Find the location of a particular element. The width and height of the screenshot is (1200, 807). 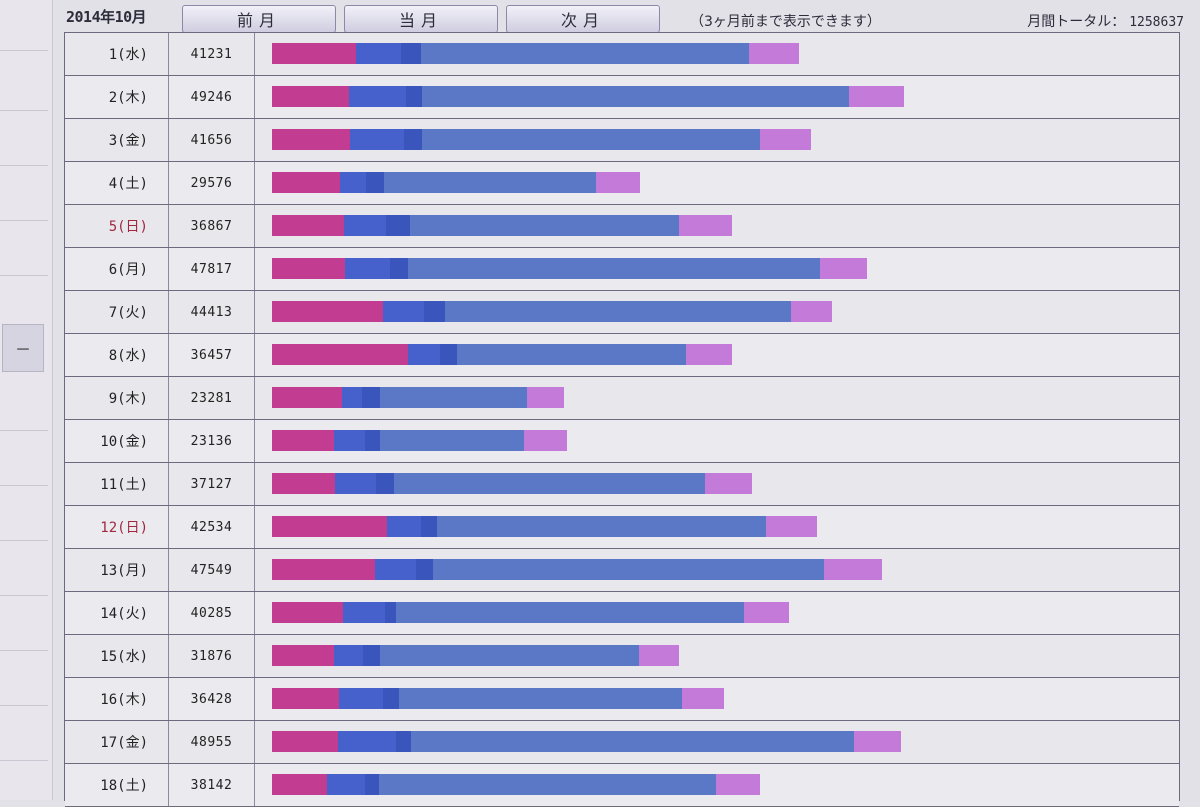

monthly-total: 月間トータル： 1258637 is located at coordinates (1105, 21).